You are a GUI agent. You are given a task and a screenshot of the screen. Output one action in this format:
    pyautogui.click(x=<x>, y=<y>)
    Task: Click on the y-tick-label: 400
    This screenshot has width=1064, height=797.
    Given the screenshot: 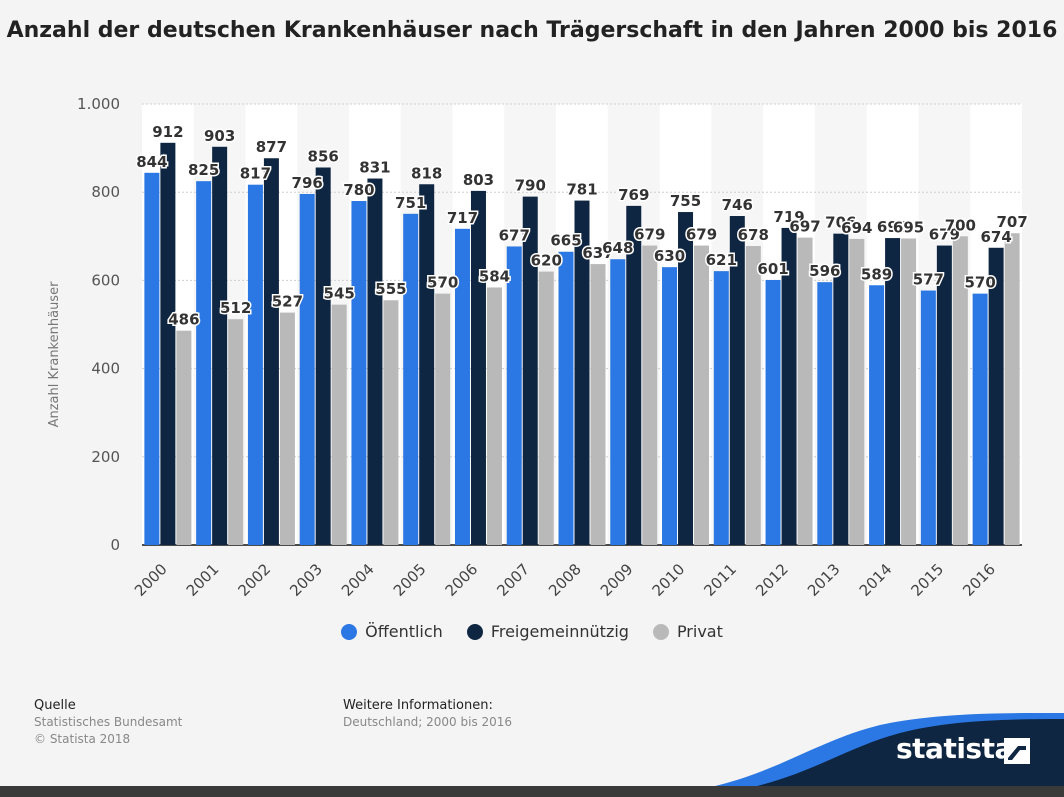 What is the action you would take?
    pyautogui.click(x=105, y=369)
    